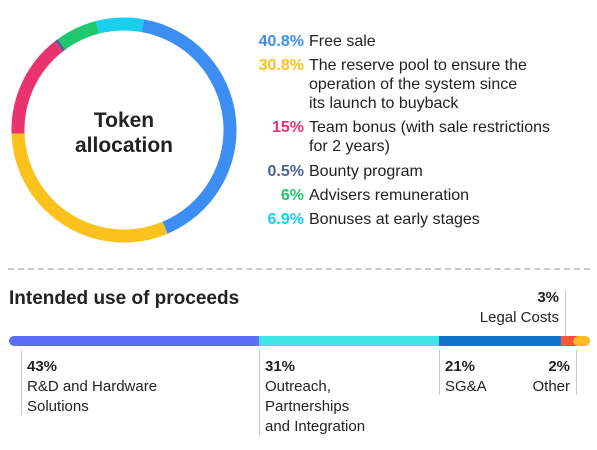 The height and width of the screenshot is (450, 597). I want to click on bar-label-text: Outreach, Partnerships and Integration, so click(315, 406).